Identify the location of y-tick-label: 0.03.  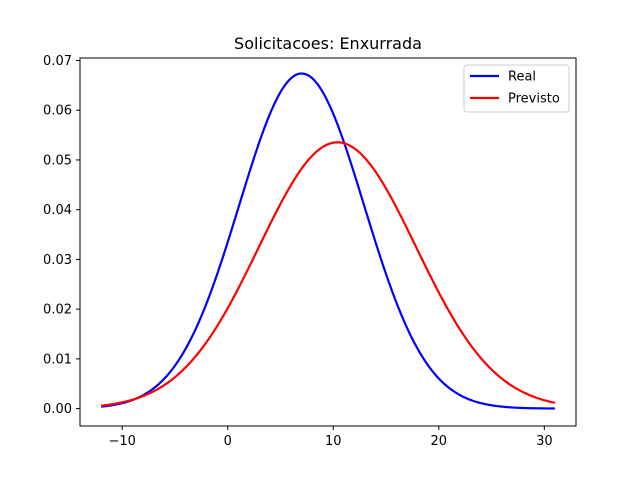
(57, 260).